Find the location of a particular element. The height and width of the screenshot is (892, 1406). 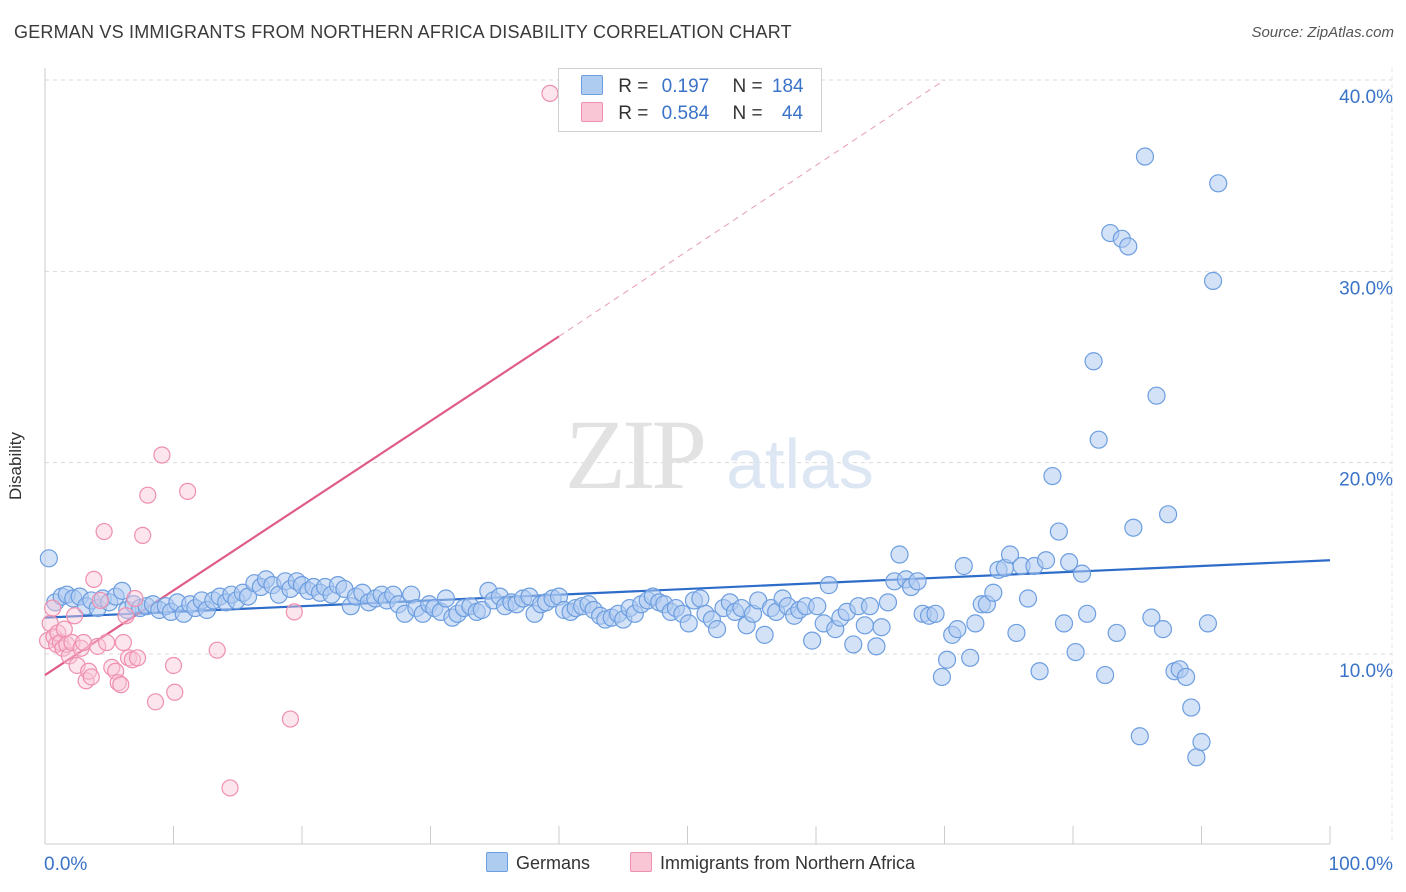

watermark: ZIP atlas is located at coordinates (719, 454).